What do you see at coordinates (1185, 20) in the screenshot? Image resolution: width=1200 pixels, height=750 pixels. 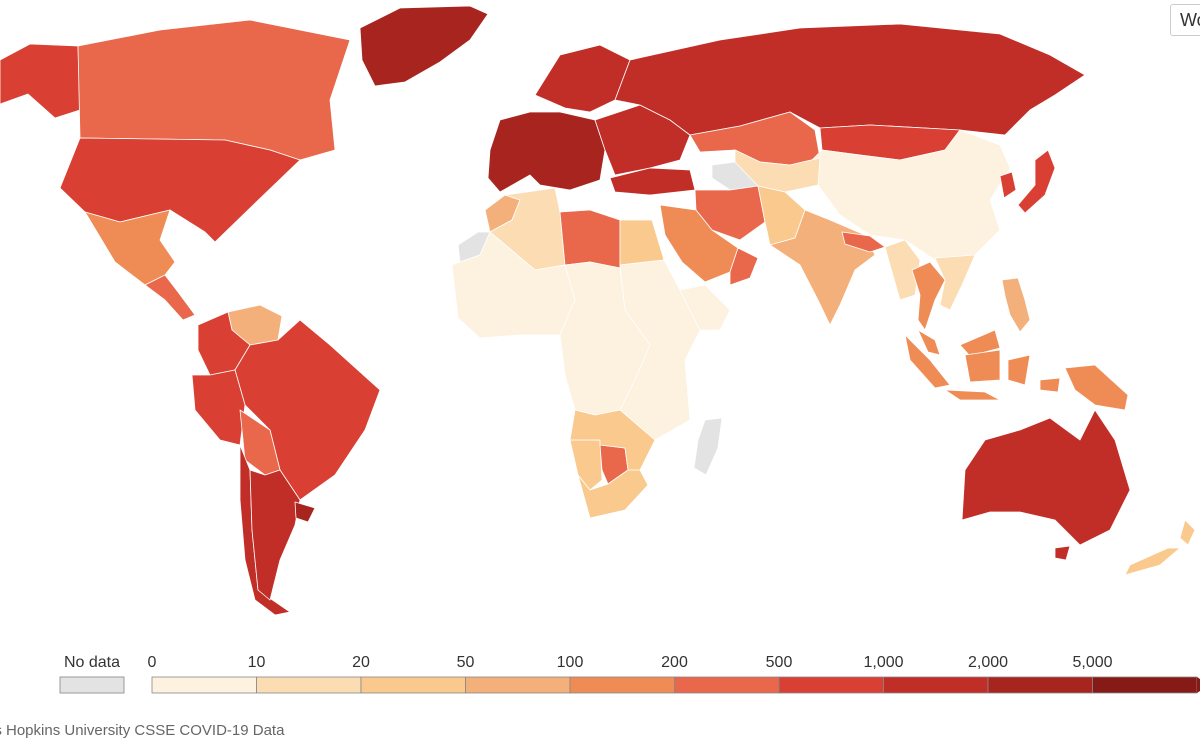 I see `world-button: Wo` at bounding box center [1185, 20].